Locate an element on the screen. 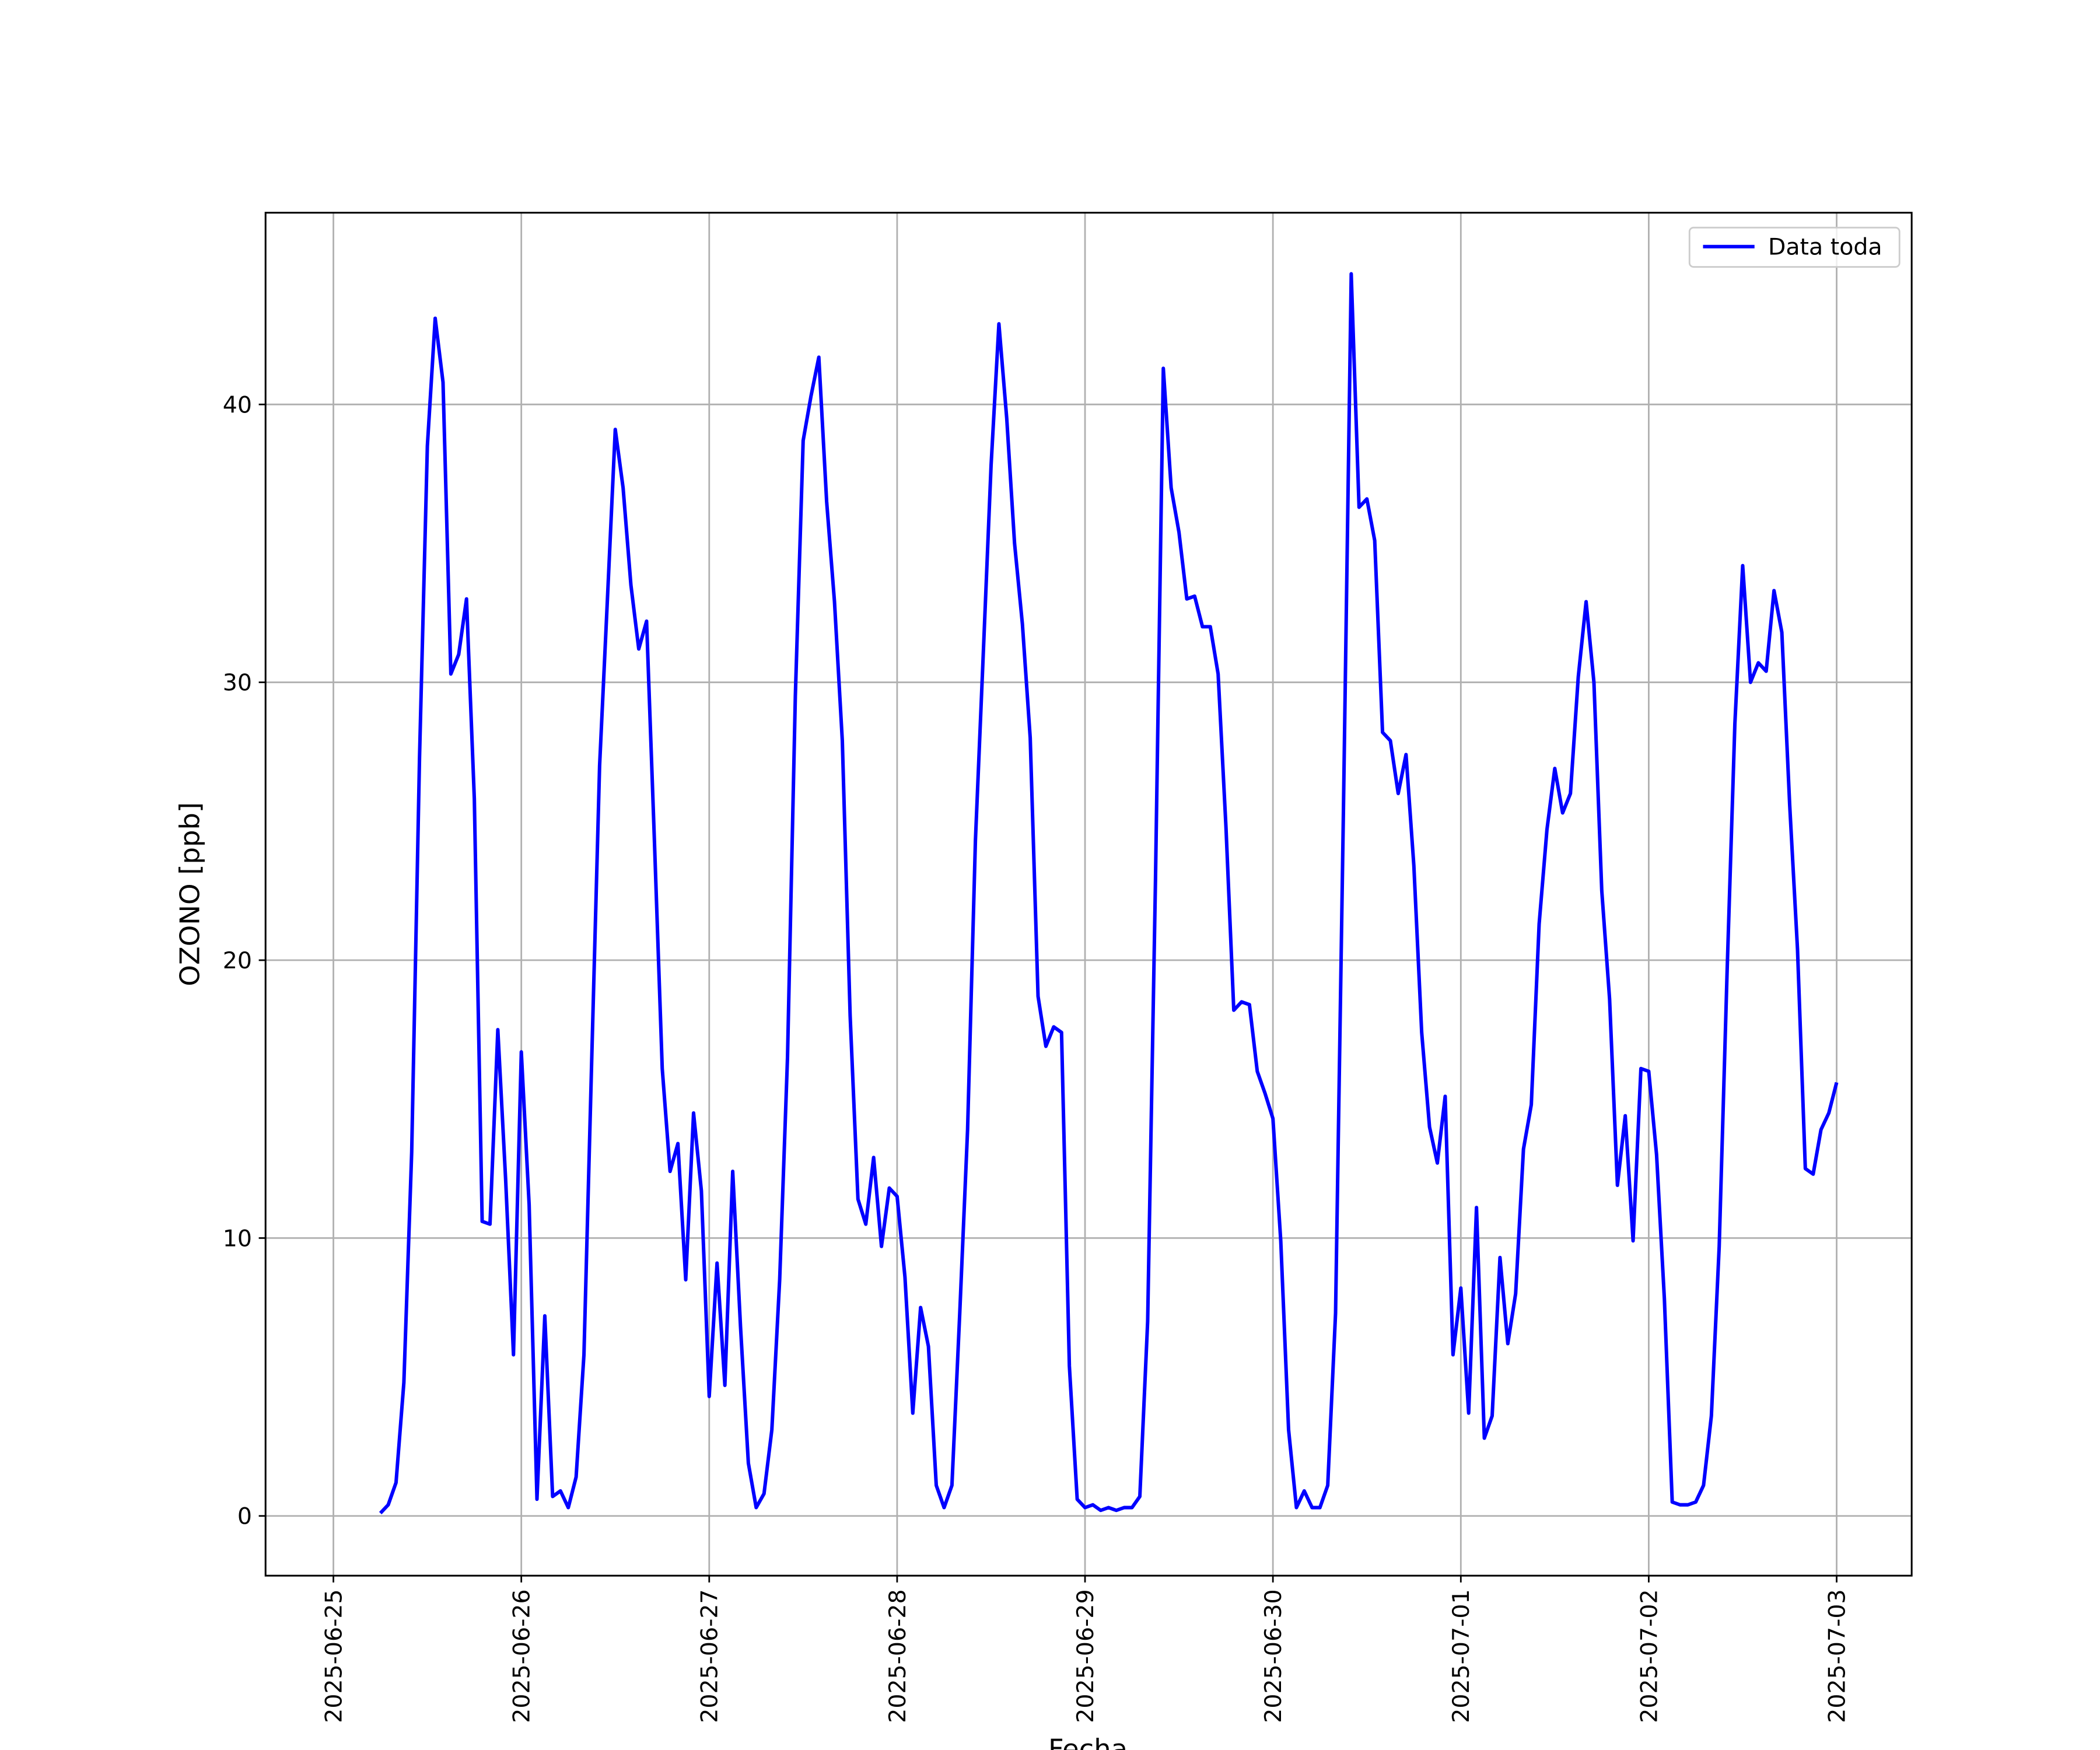 This screenshot has height=1750, width=2100. y-tick-label: 10 is located at coordinates (237, 1238).